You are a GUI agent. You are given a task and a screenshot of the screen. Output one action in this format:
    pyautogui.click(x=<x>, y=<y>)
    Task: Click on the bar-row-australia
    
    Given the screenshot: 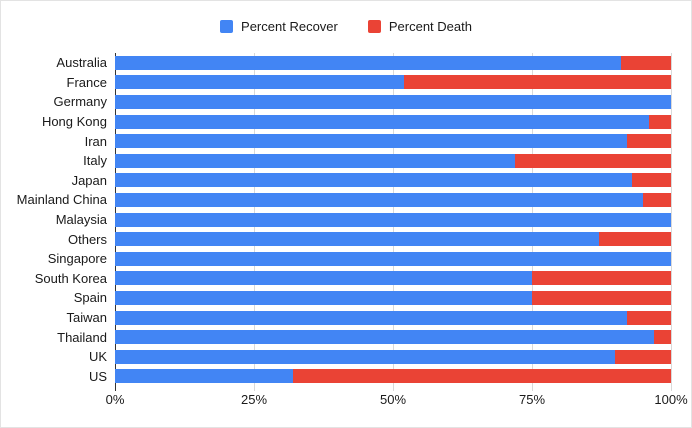 What is the action you would take?
    pyautogui.click(x=393, y=63)
    